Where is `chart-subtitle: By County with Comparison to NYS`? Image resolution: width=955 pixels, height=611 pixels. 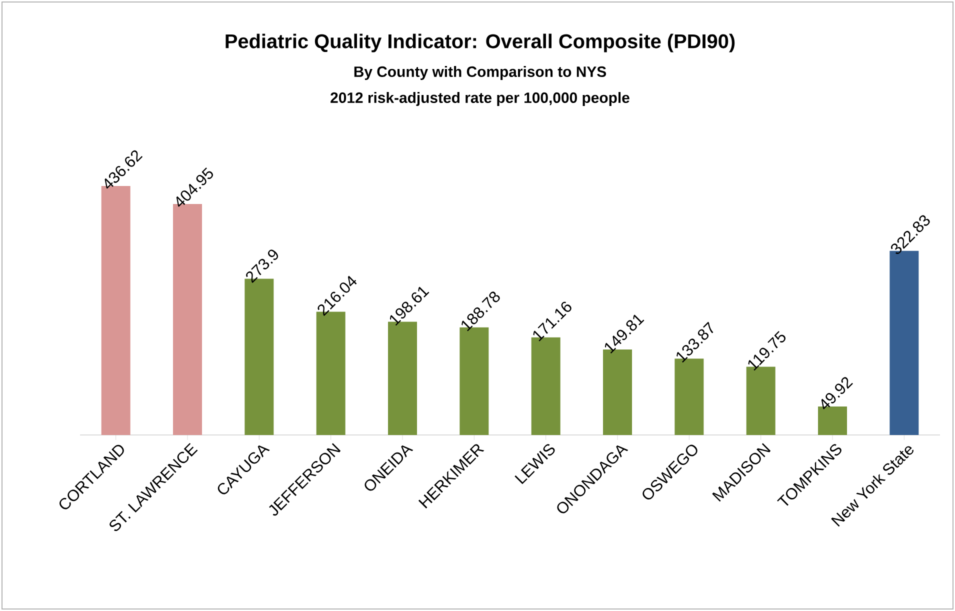
chart-subtitle: By County with Comparison to NYS is located at coordinates (480, 73).